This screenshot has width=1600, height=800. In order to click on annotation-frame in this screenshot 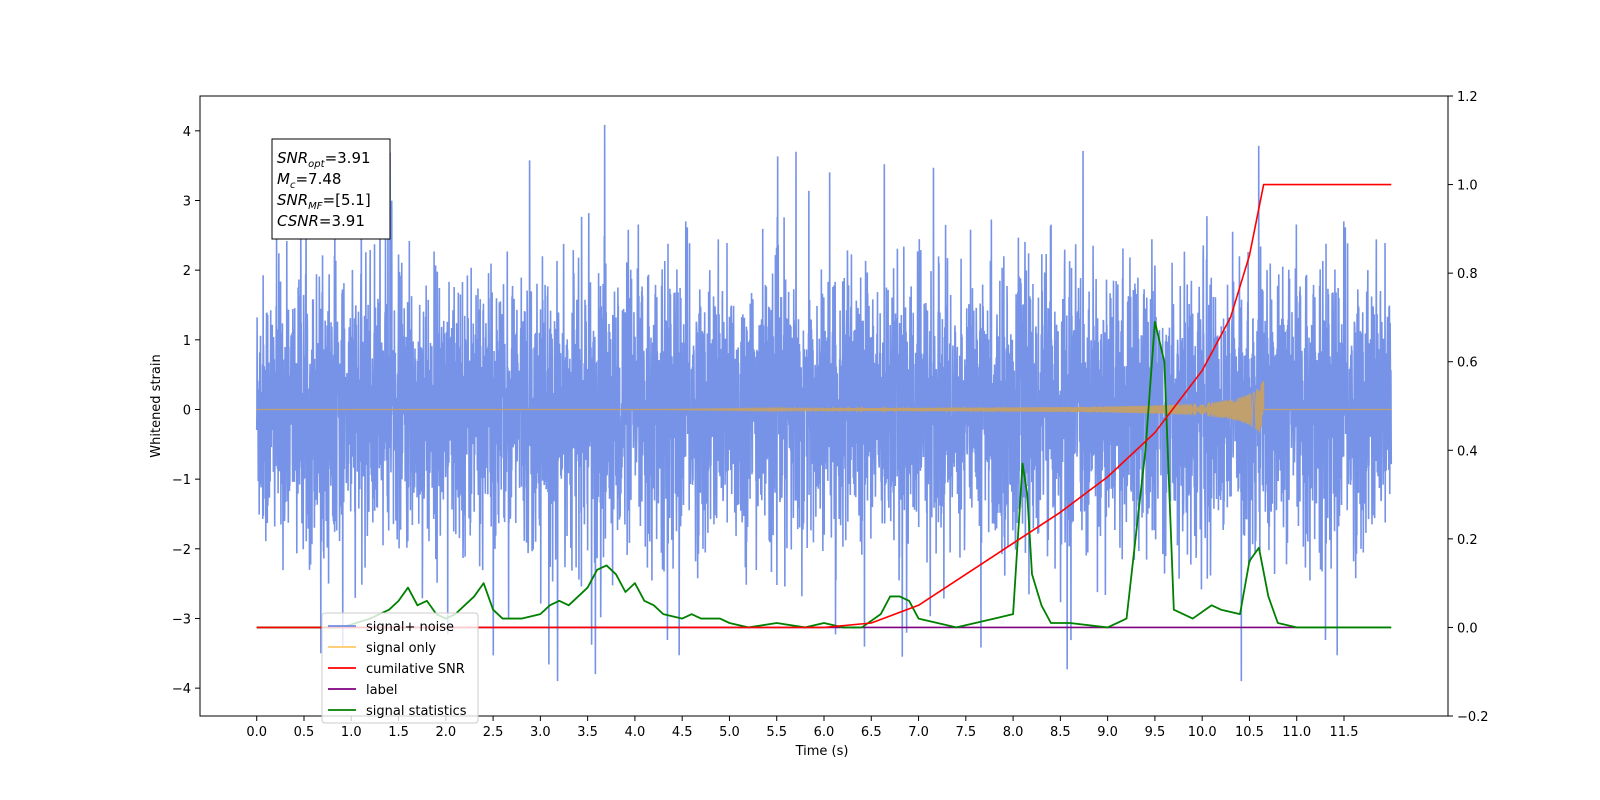, I will do `click(331, 189)`.